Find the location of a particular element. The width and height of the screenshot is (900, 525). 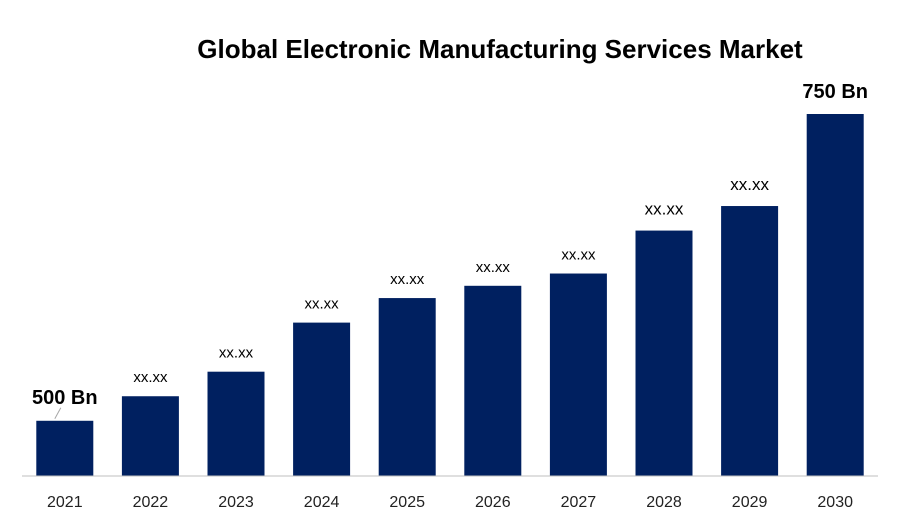

bar-2022 is located at coordinates (150, 436).